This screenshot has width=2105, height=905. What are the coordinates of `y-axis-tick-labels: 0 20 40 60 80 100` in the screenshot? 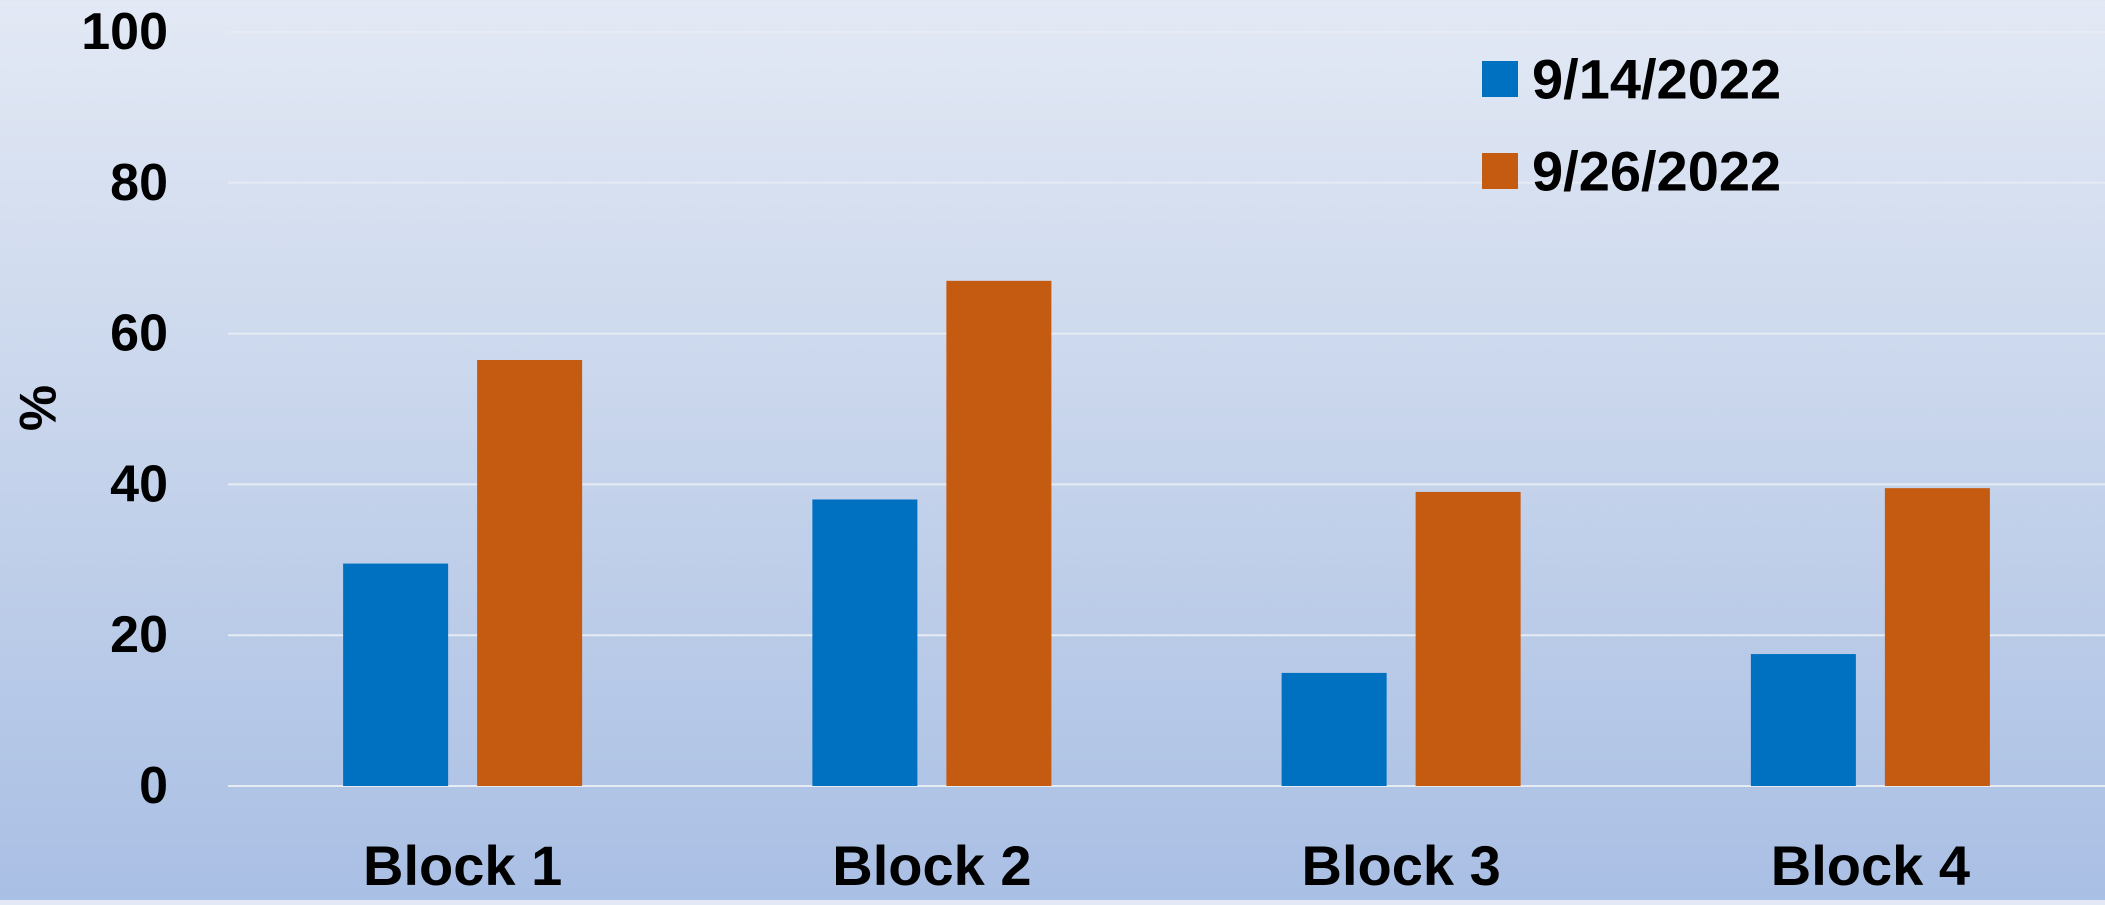 It's located at (124, 409).